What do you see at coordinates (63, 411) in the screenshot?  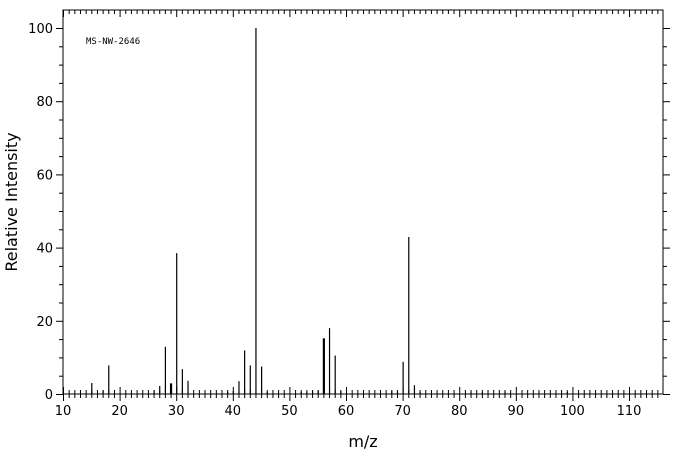 I see `x-tick-label: 10` at bounding box center [63, 411].